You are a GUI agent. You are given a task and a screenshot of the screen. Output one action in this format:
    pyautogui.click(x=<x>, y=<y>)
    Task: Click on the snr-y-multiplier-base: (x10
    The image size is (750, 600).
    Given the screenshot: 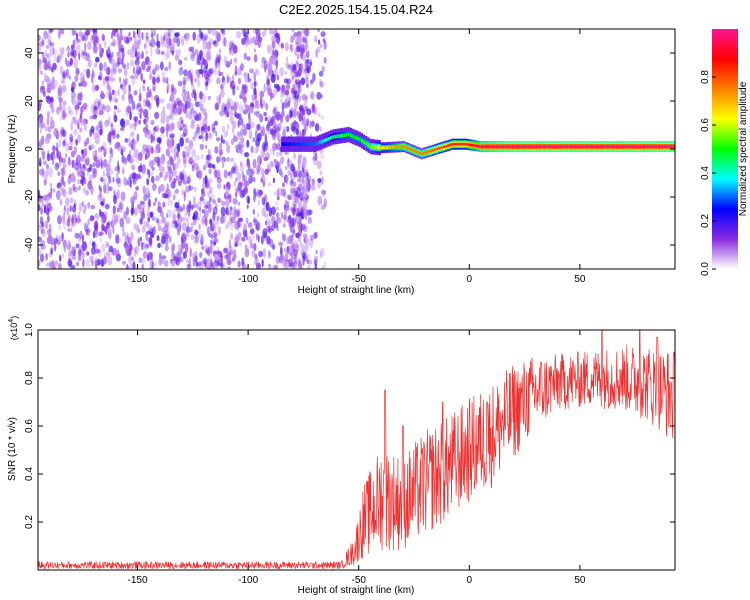 What is the action you would take?
    pyautogui.click(x=14, y=332)
    